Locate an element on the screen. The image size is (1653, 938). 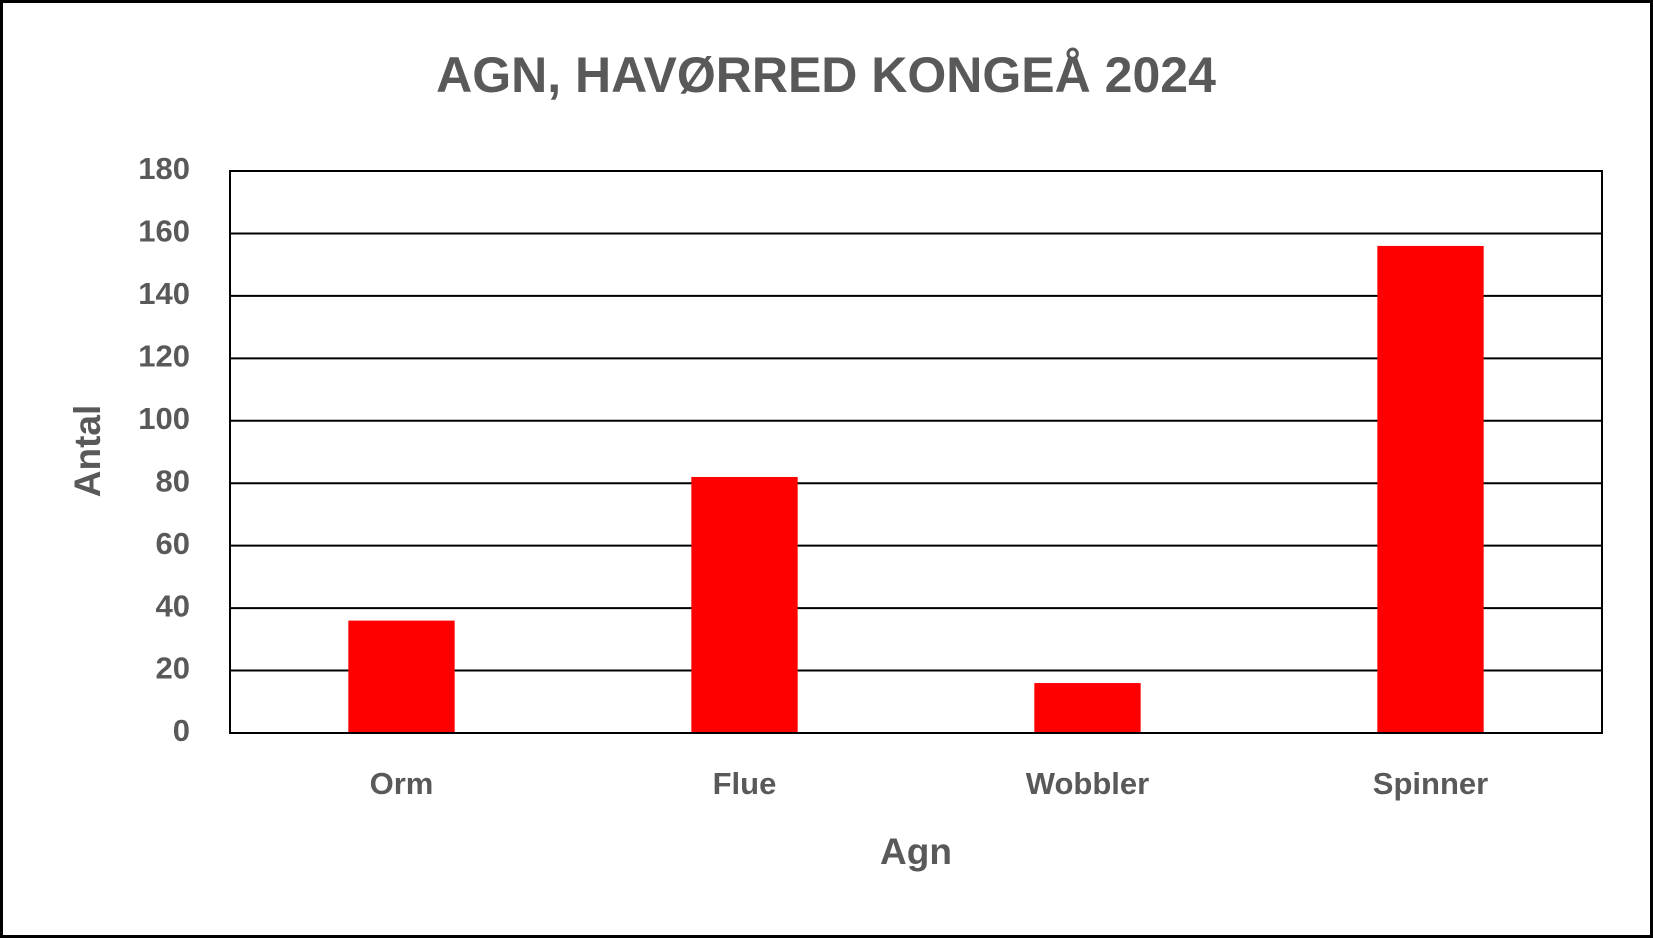
y-tick-label: 180 is located at coordinates (164, 168).